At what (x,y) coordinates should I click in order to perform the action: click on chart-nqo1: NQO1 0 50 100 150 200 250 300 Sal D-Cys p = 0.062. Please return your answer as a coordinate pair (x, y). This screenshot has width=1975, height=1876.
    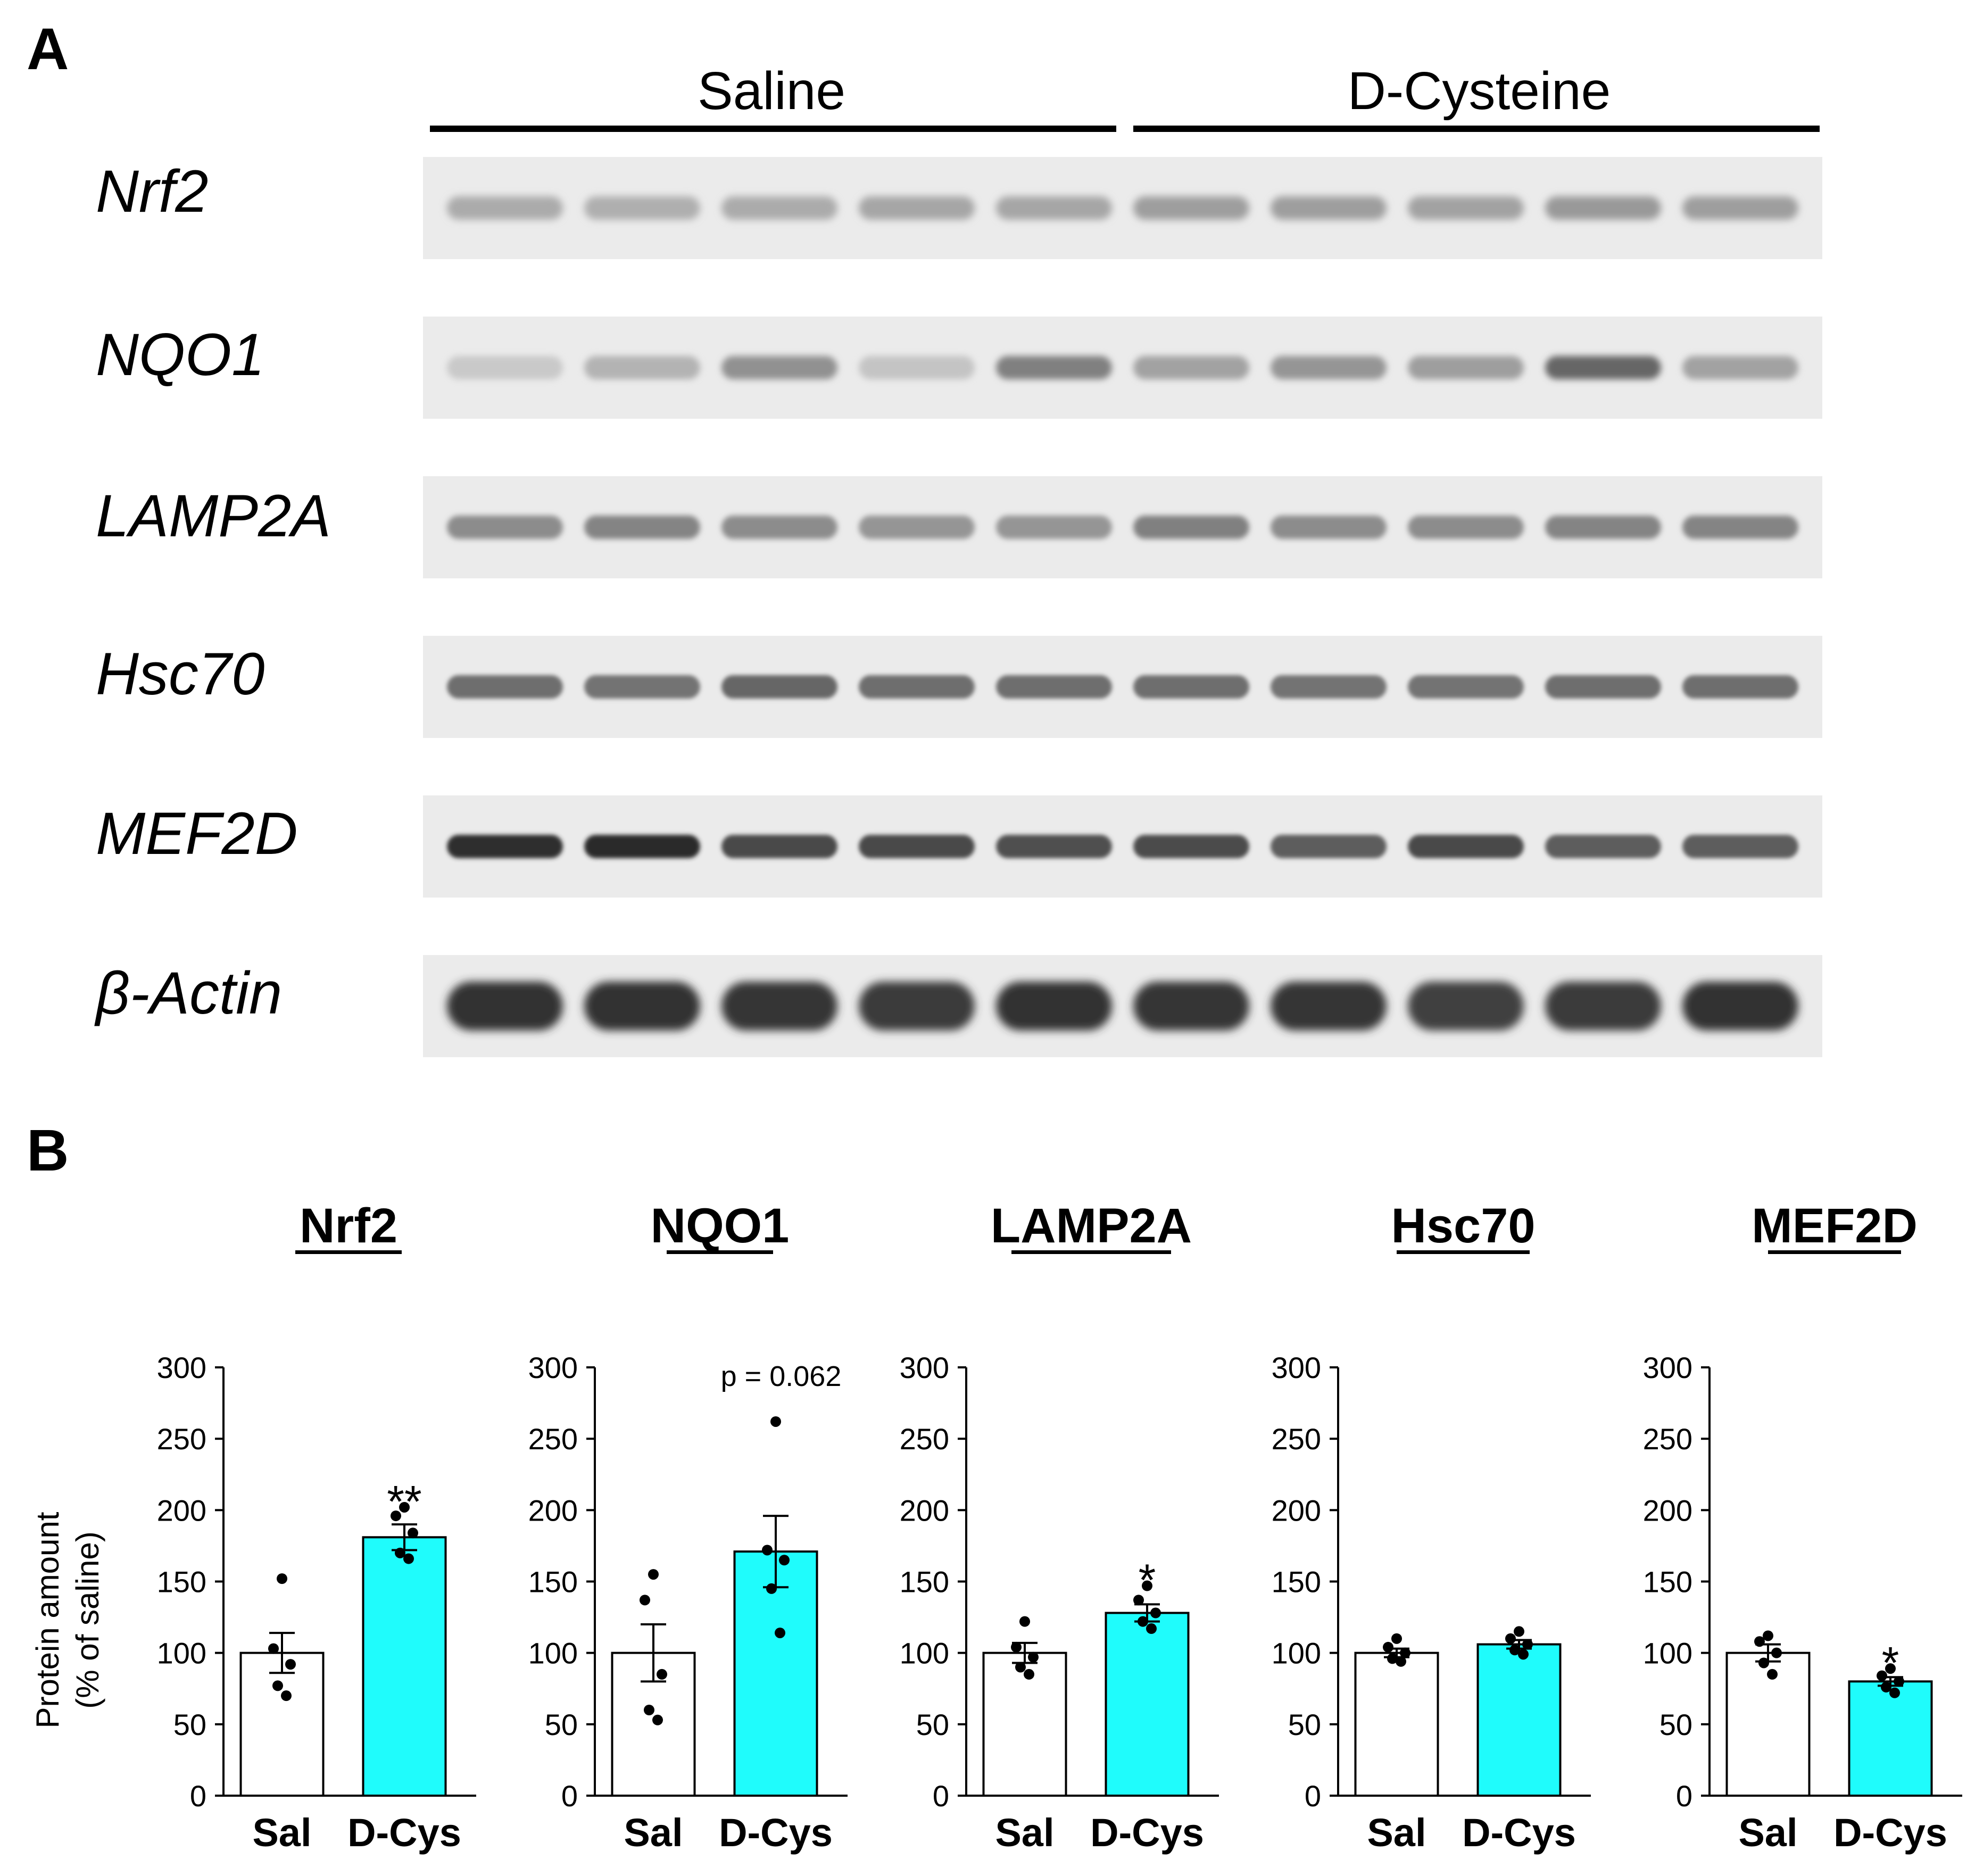
    Looking at the image, I should click on (688, 1527).